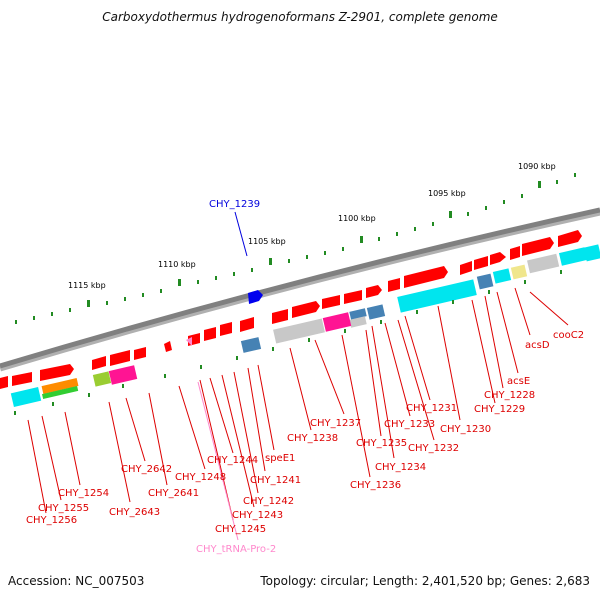 The height and width of the screenshot is (600, 600). I want to click on gene-label-chy-1235: CHY_1235, so click(381, 443).